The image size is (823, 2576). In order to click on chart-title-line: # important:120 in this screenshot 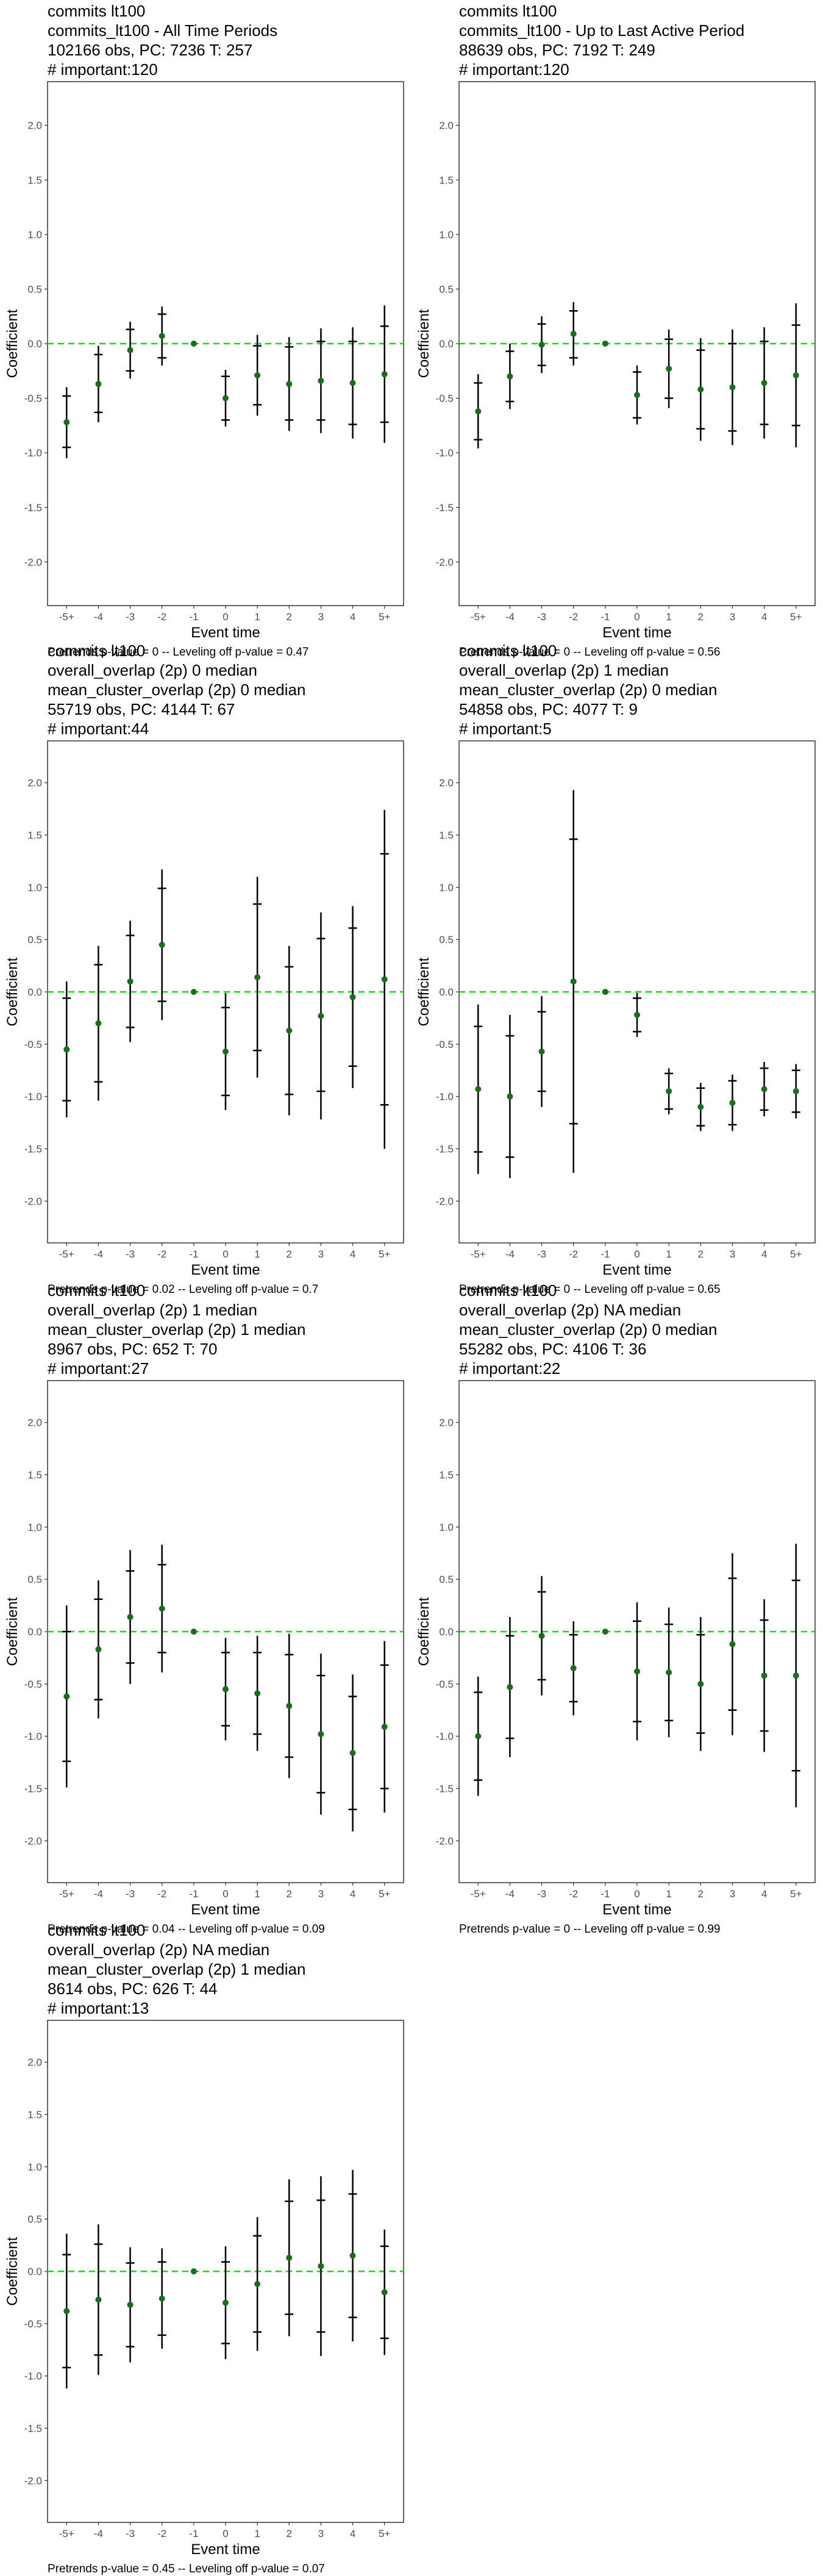, I will do `click(103, 69)`.